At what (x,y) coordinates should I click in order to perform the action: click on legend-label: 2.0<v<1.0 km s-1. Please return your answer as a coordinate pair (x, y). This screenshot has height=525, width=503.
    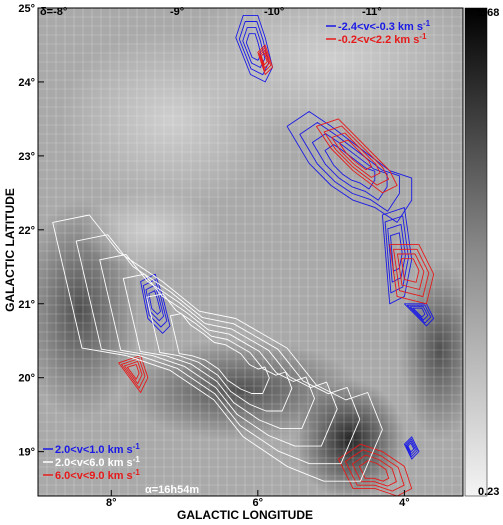
    Looking at the image, I should click on (97, 449).